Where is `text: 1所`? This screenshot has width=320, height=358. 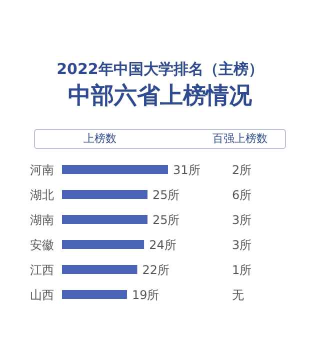 text: 1所 is located at coordinates (242, 270).